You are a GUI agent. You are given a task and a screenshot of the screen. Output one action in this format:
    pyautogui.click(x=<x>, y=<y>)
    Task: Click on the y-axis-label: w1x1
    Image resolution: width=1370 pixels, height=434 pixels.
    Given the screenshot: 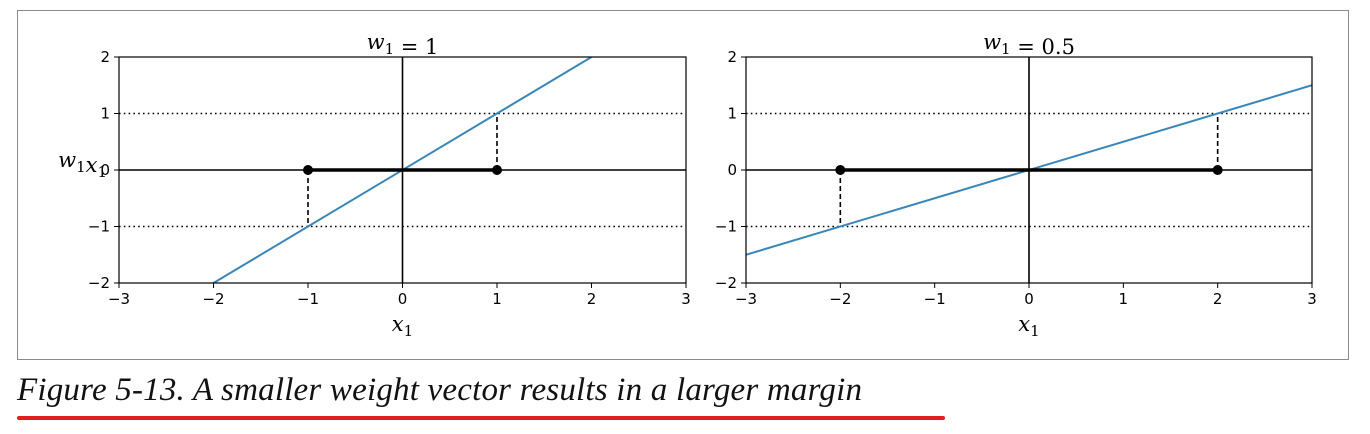 What is the action you would take?
    pyautogui.click(x=82, y=164)
    